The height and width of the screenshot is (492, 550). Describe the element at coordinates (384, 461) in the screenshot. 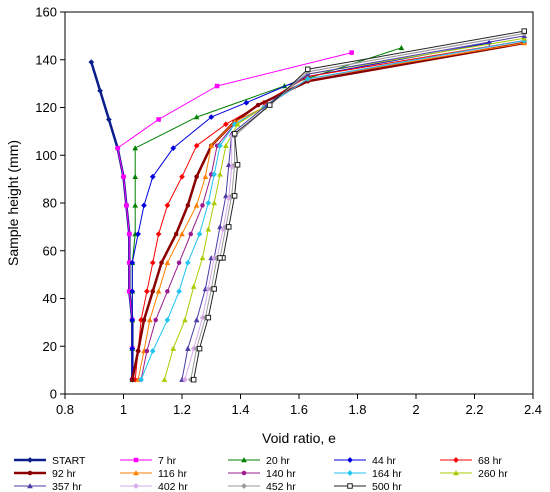

I see `legend-label: 44 hr` at that location.